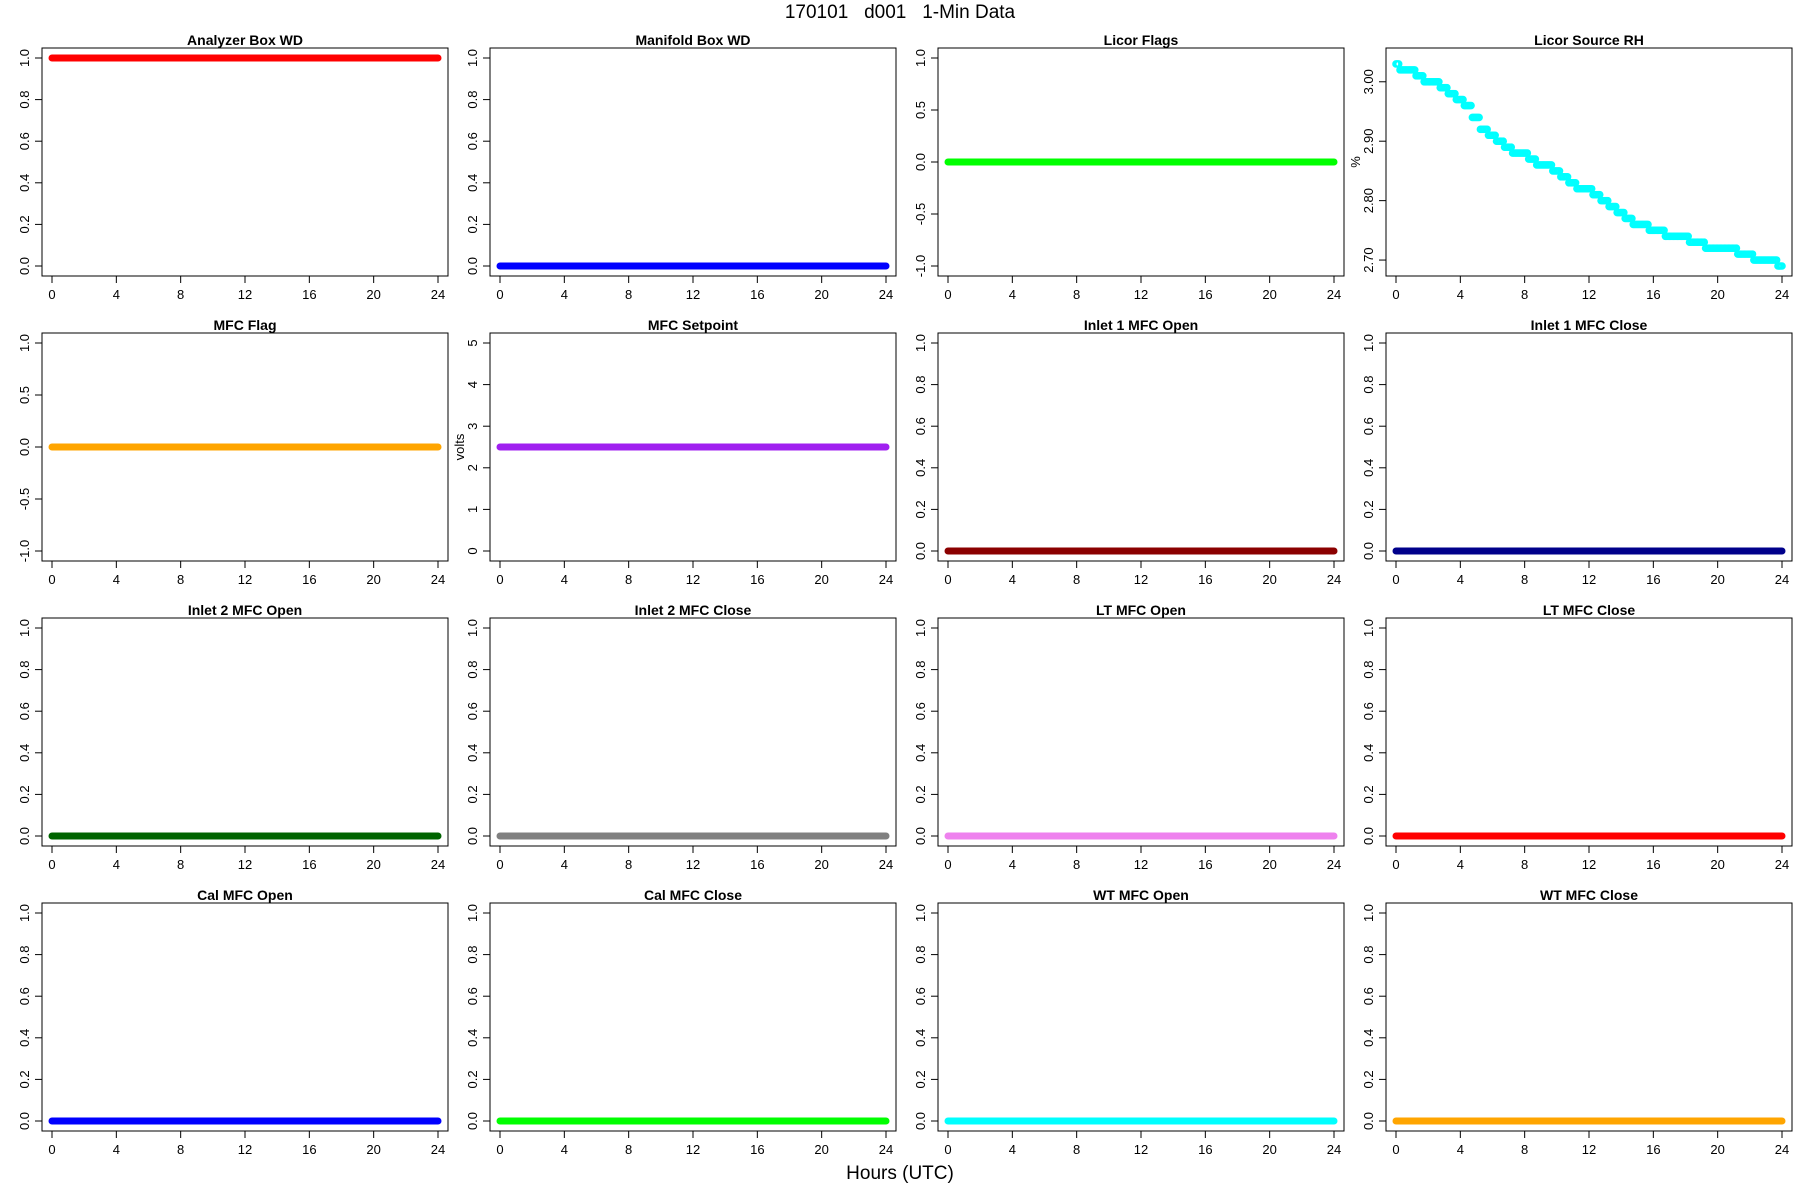 This screenshot has width=1800, height=1200. What do you see at coordinates (459, 446) in the screenshot?
I see `y-axis-label: volts` at bounding box center [459, 446].